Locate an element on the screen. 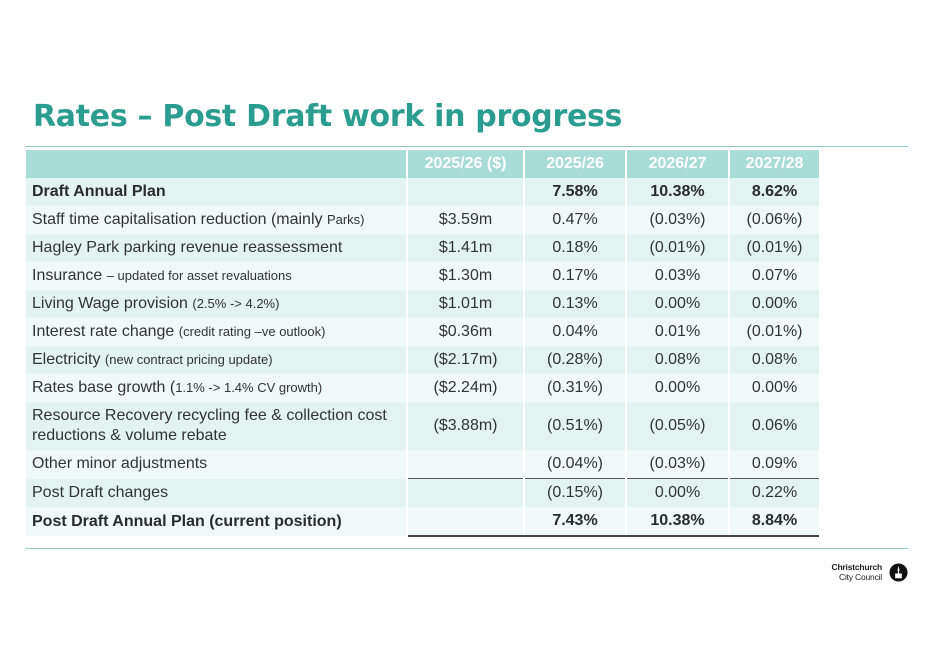 The width and height of the screenshot is (934, 661). top-divider is located at coordinates (466, 146).